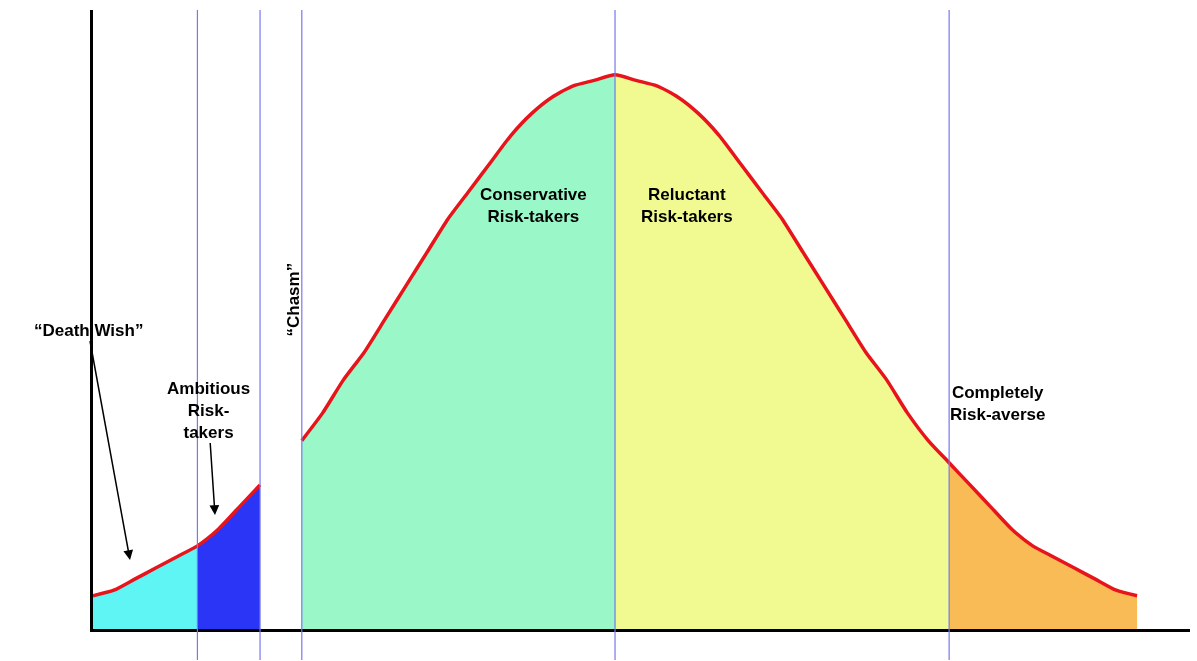 The width and height of the screenshot is (1197, 661). Describe the element at coordinates (209, 411) in the screenshot. I see `annotation: Ambitious Risk- takers` at that location.